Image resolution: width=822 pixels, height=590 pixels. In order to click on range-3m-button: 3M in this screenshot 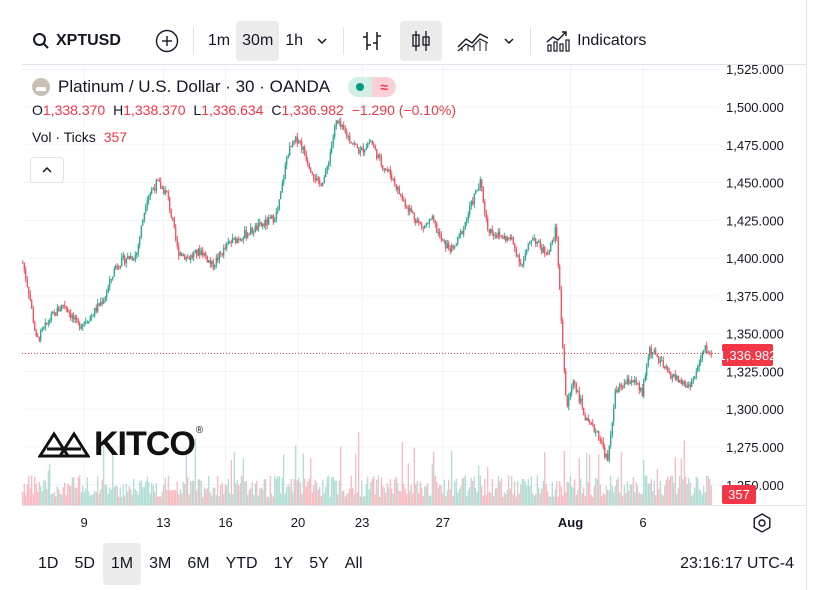, I will do `click(160, 563)`.